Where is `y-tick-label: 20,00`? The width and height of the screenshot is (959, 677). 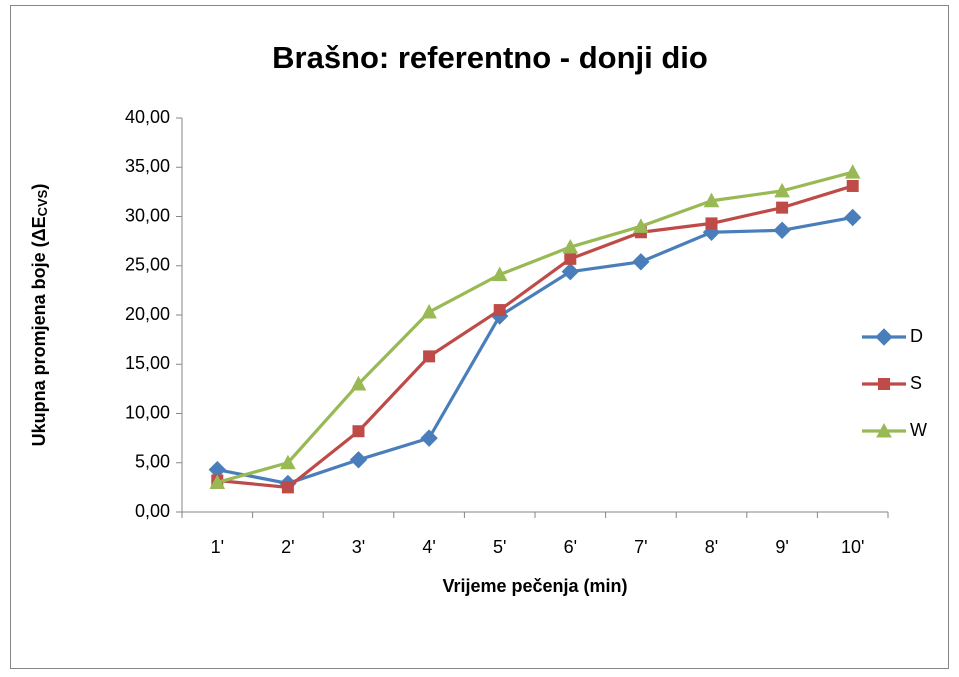 y-tick-label: 20,00 is located at coordinates (147, 314).